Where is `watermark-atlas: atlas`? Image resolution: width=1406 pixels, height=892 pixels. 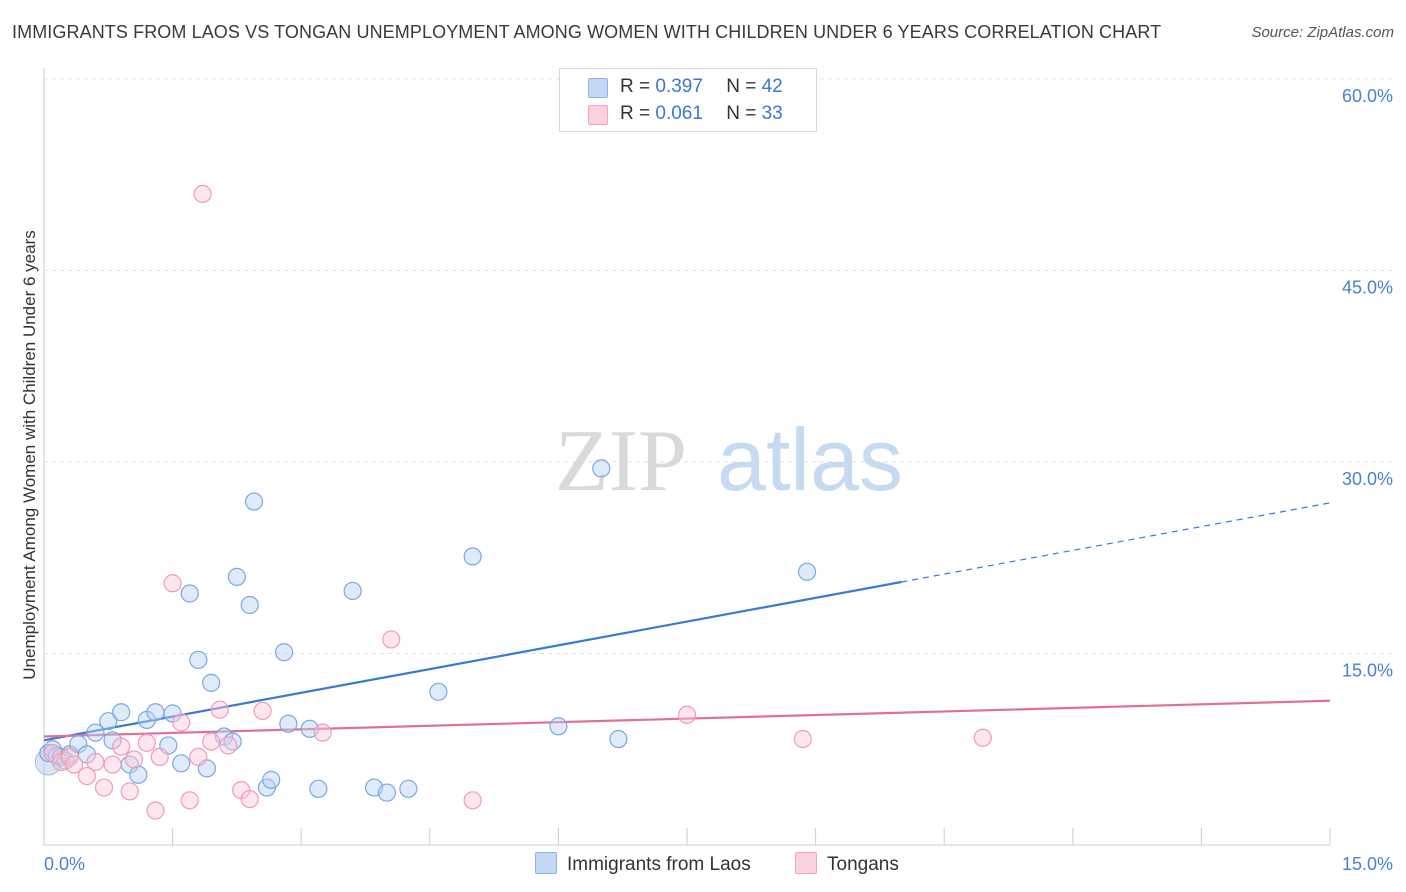 watermark-atlas: atlas is located at coordinates (810, 459).